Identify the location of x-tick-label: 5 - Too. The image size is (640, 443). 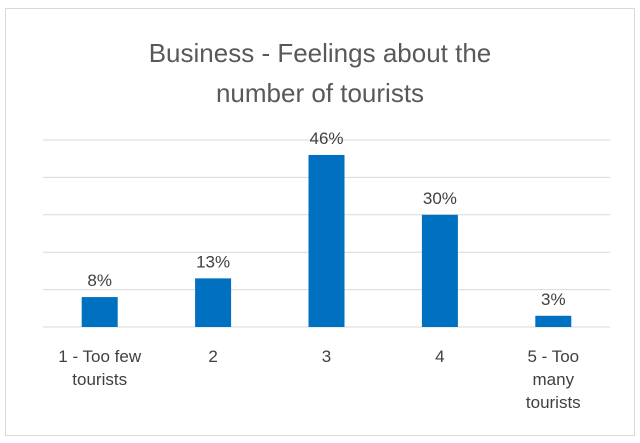
(553, 356).